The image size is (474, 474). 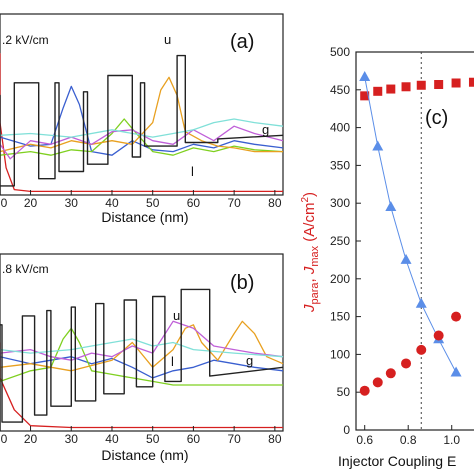 What do you see at coordinates (340, 317) in the screenshot?
I see `panel-c-ytick-3: 150` at bounding box center [340, 317].